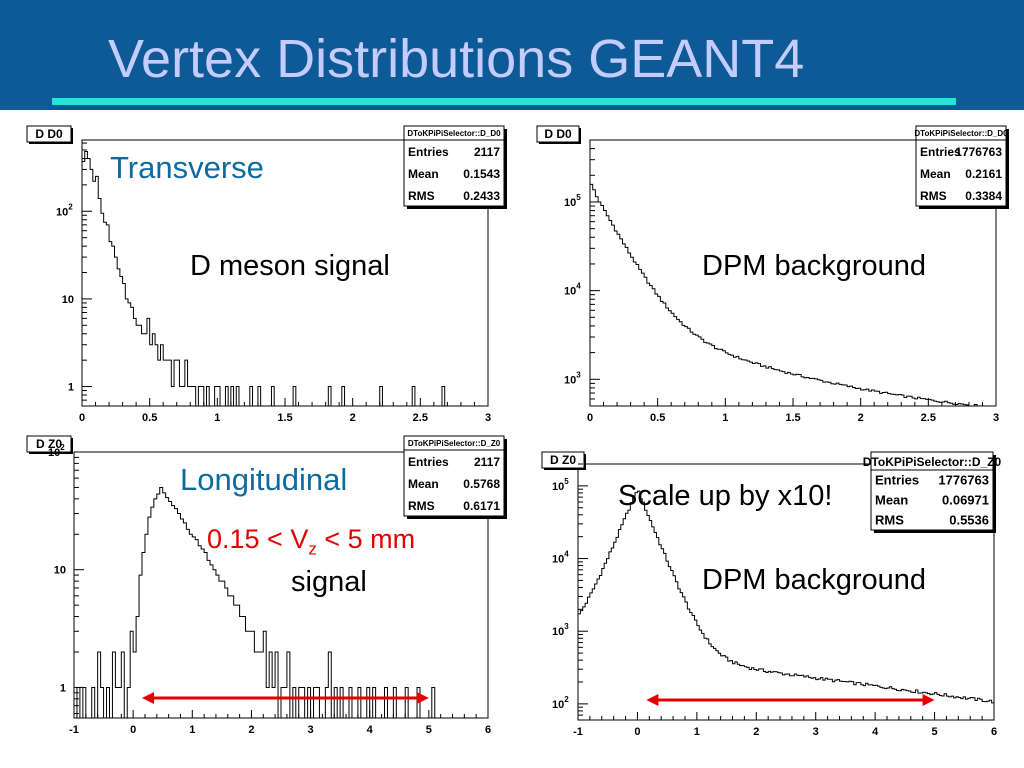 The height and width of the screenshot is (768, 1024). What do you see at coordinates (725, 496) in the screenshot?
I see `scale-up-label: Scale up by x10!` at bounding box center [725, 496].